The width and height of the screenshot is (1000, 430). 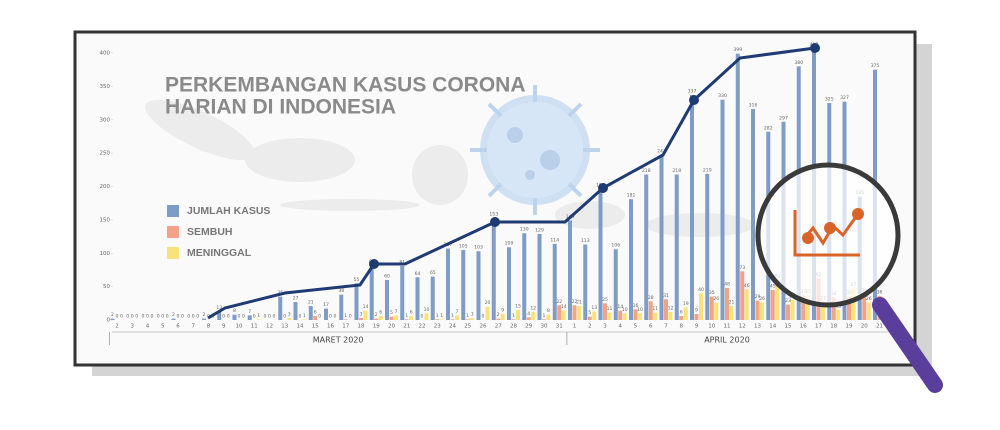 I want to click on value-label: 19, so click(x=686, y=304).